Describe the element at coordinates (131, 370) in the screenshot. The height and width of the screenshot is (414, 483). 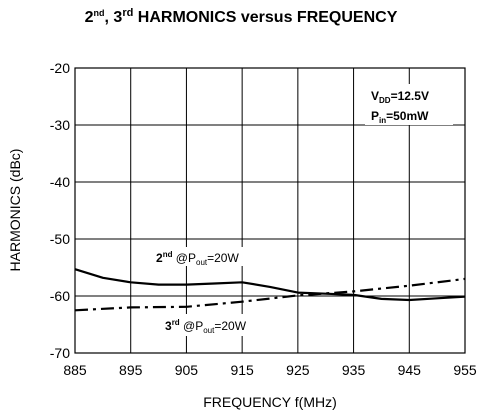
I see `x-tick-label: 895` at that location.